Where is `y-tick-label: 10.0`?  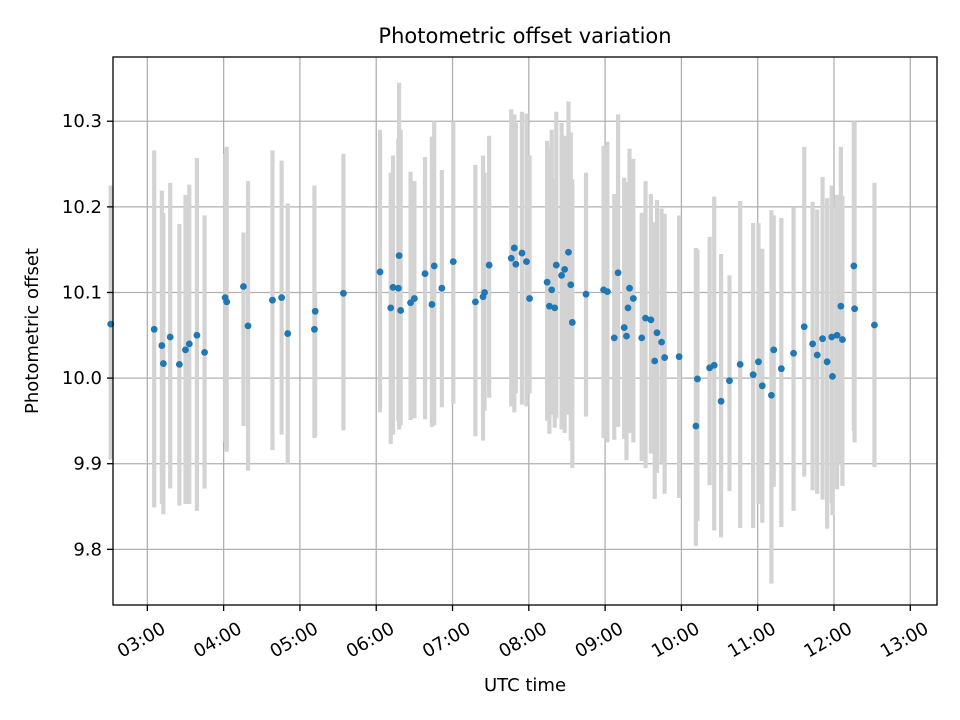
y-tick-label: 10.0 is located at coordinates (82, 378).